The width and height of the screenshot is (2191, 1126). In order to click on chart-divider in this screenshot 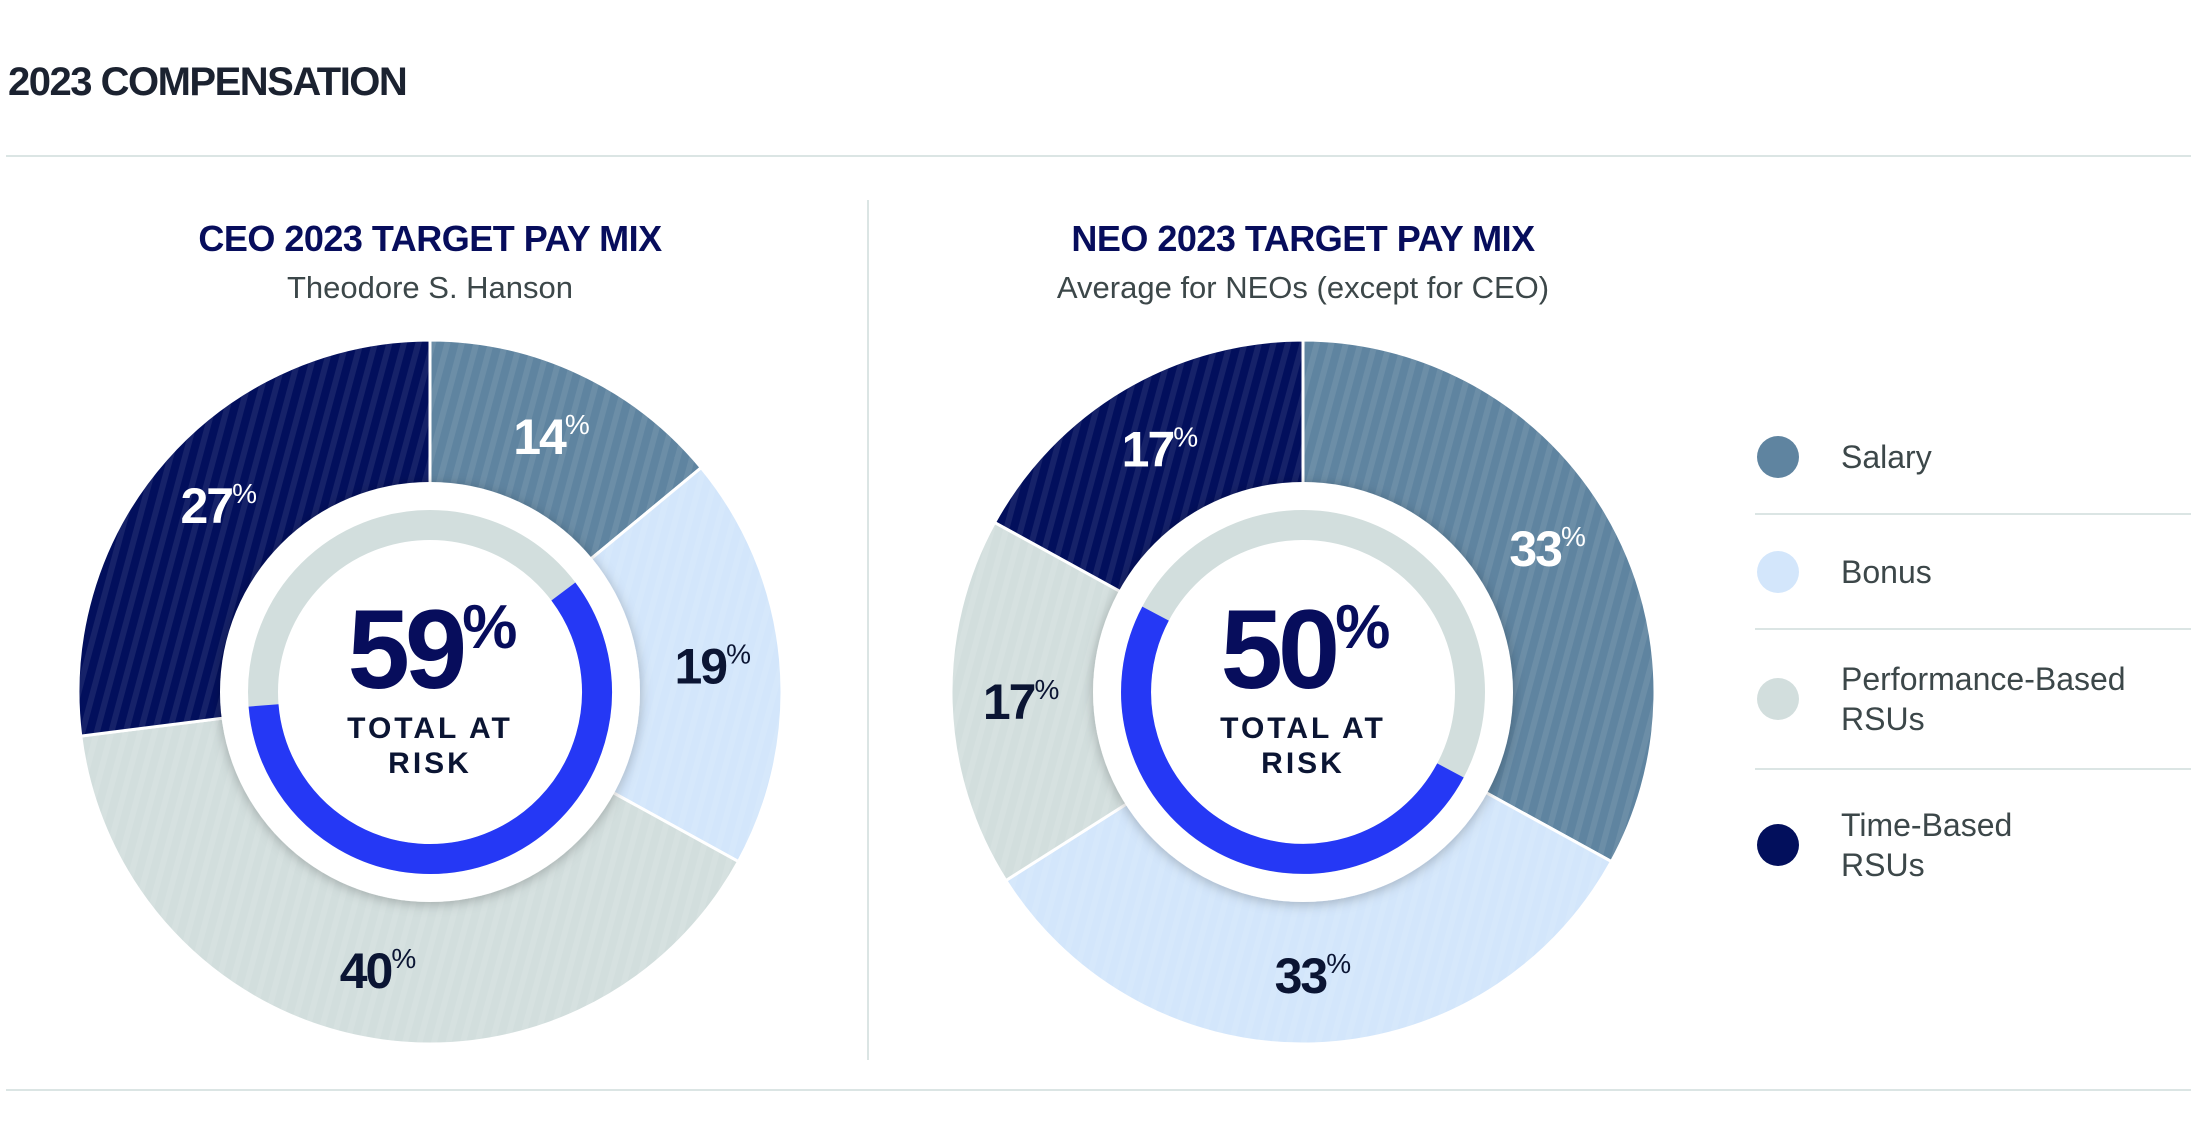, I will do `click(868, 630)`.